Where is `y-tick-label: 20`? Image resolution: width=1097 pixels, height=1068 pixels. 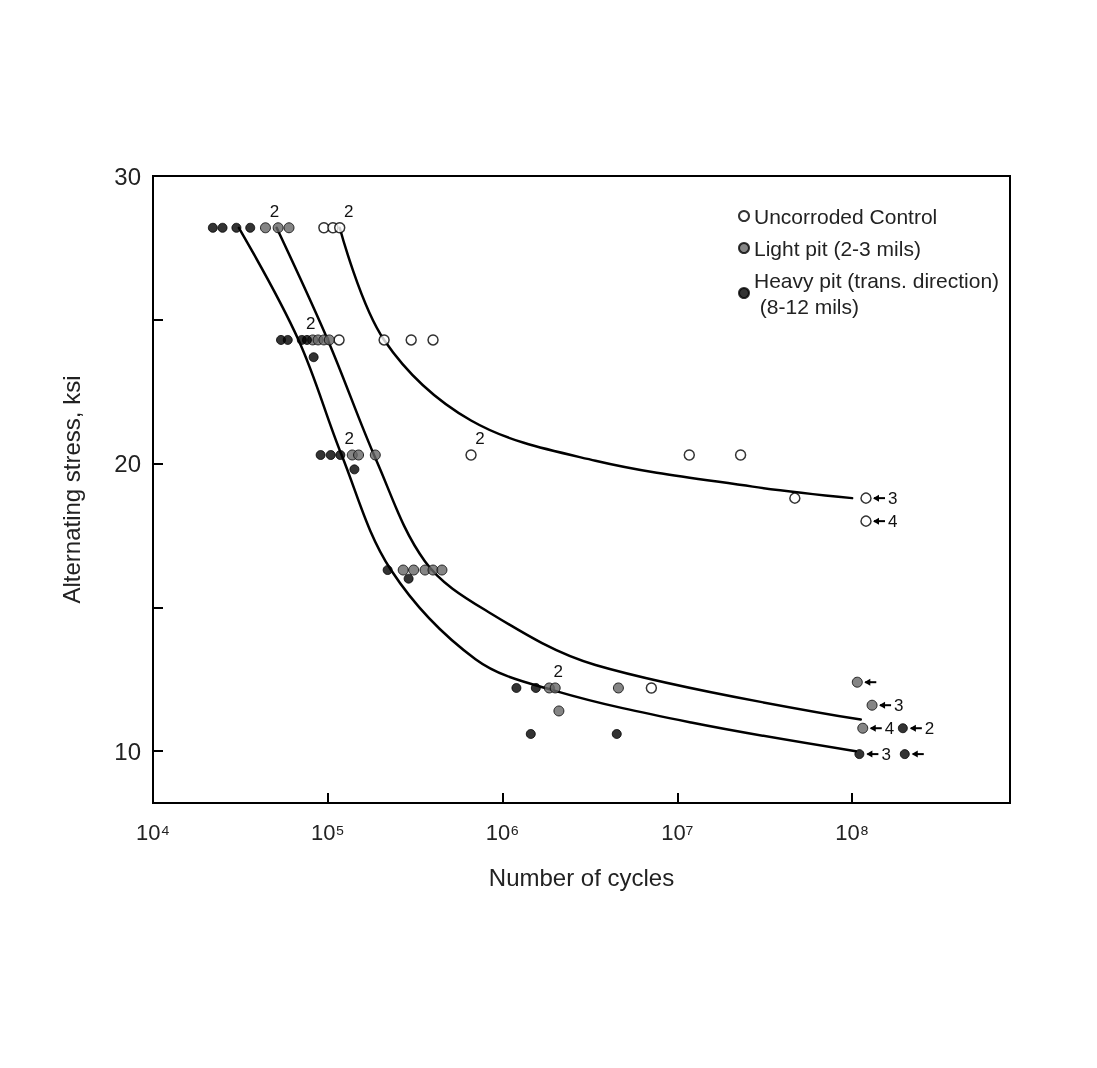 y-tick-label: 20 is located at coordinates (127, 464).